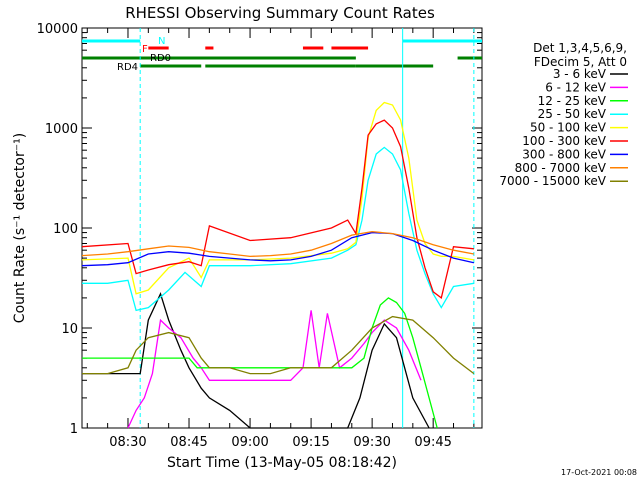 This screenshot has height=480, width=640. I want to click on y-tick-label-2: 100, so click(65, 229).